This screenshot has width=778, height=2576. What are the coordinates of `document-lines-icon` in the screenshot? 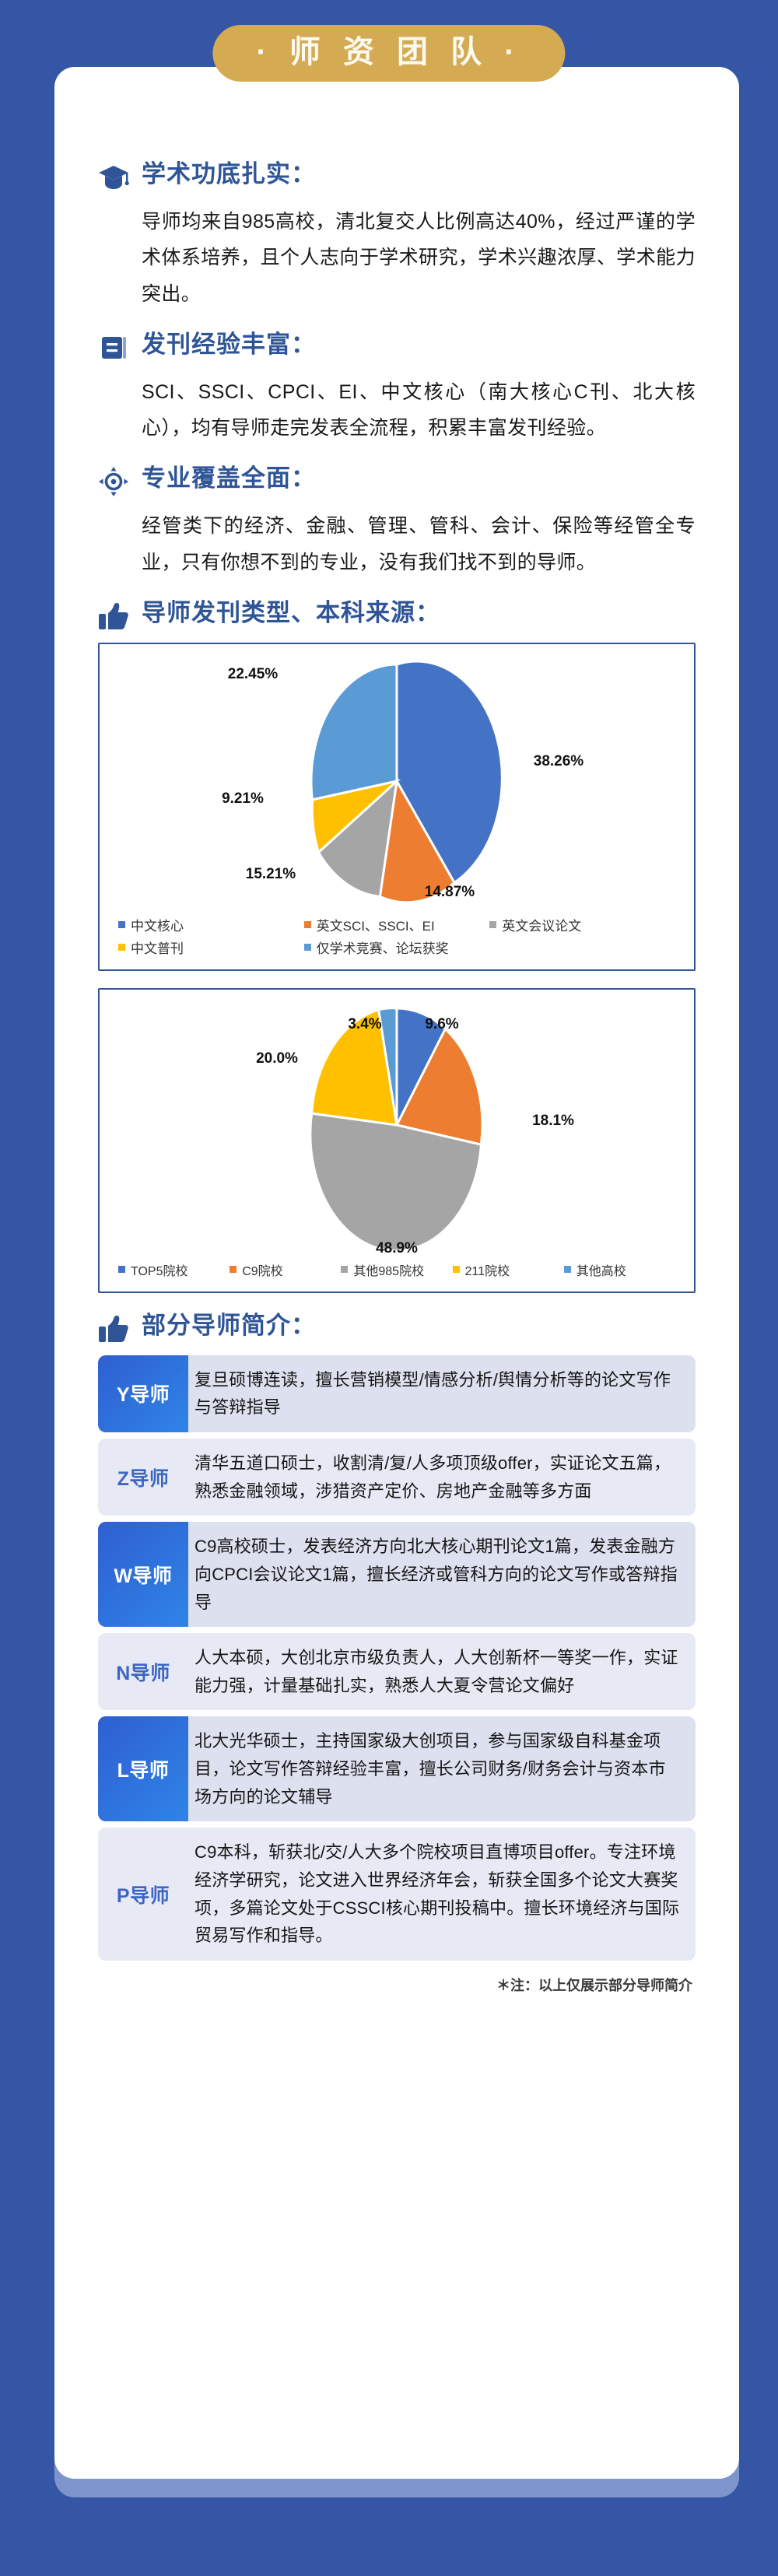 It's located at (113, 347).